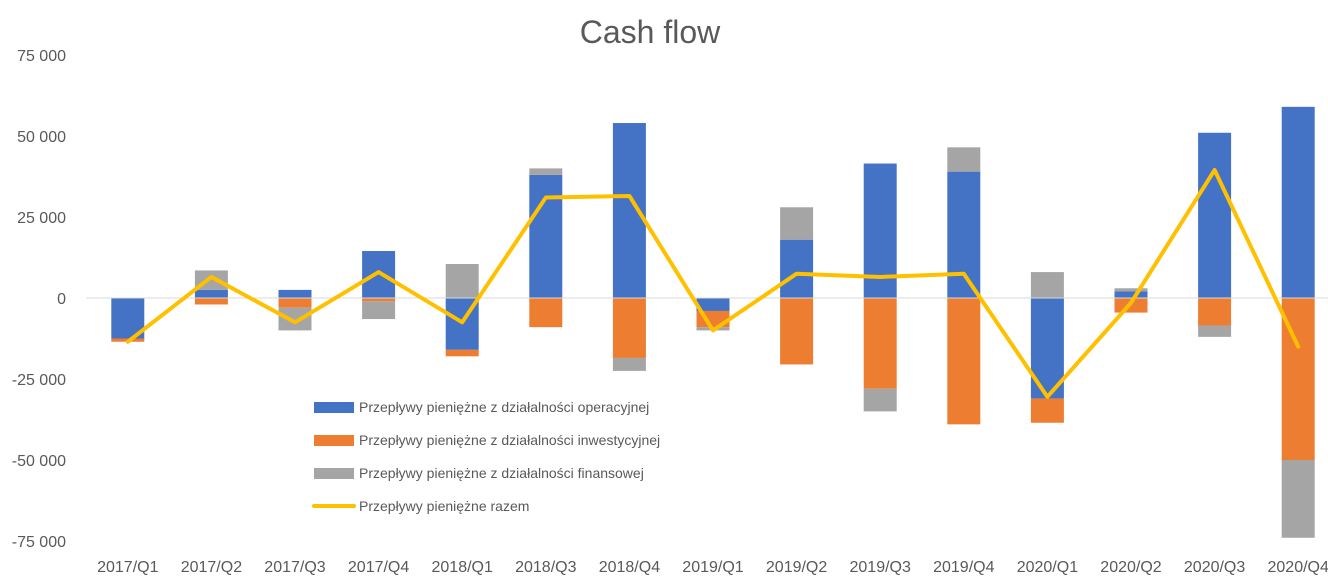  I want to click on x-tick-label: 2019/Q3, so click(880, 567).